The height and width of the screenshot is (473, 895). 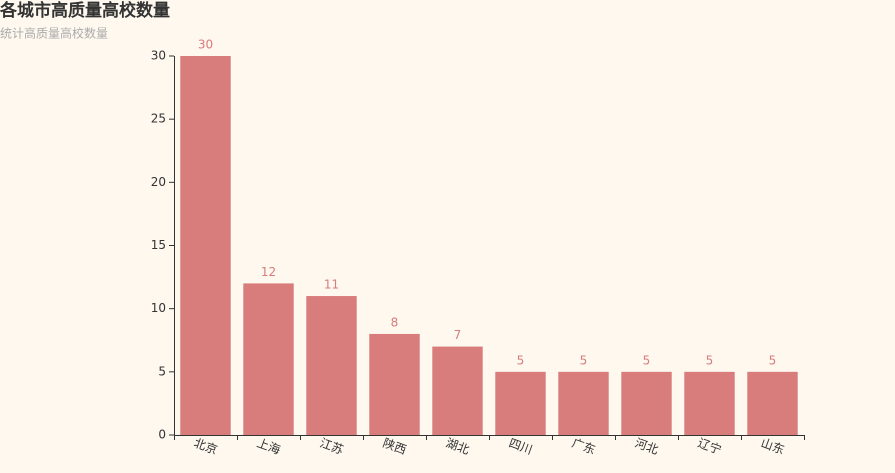 I want to click on value-label: 11, so click(x=331, y=285).